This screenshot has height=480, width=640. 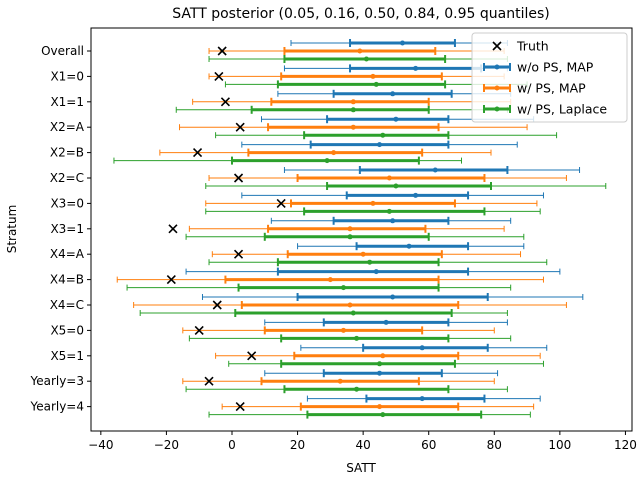 I want to click on truth-markers, so click(x=226, y=229).